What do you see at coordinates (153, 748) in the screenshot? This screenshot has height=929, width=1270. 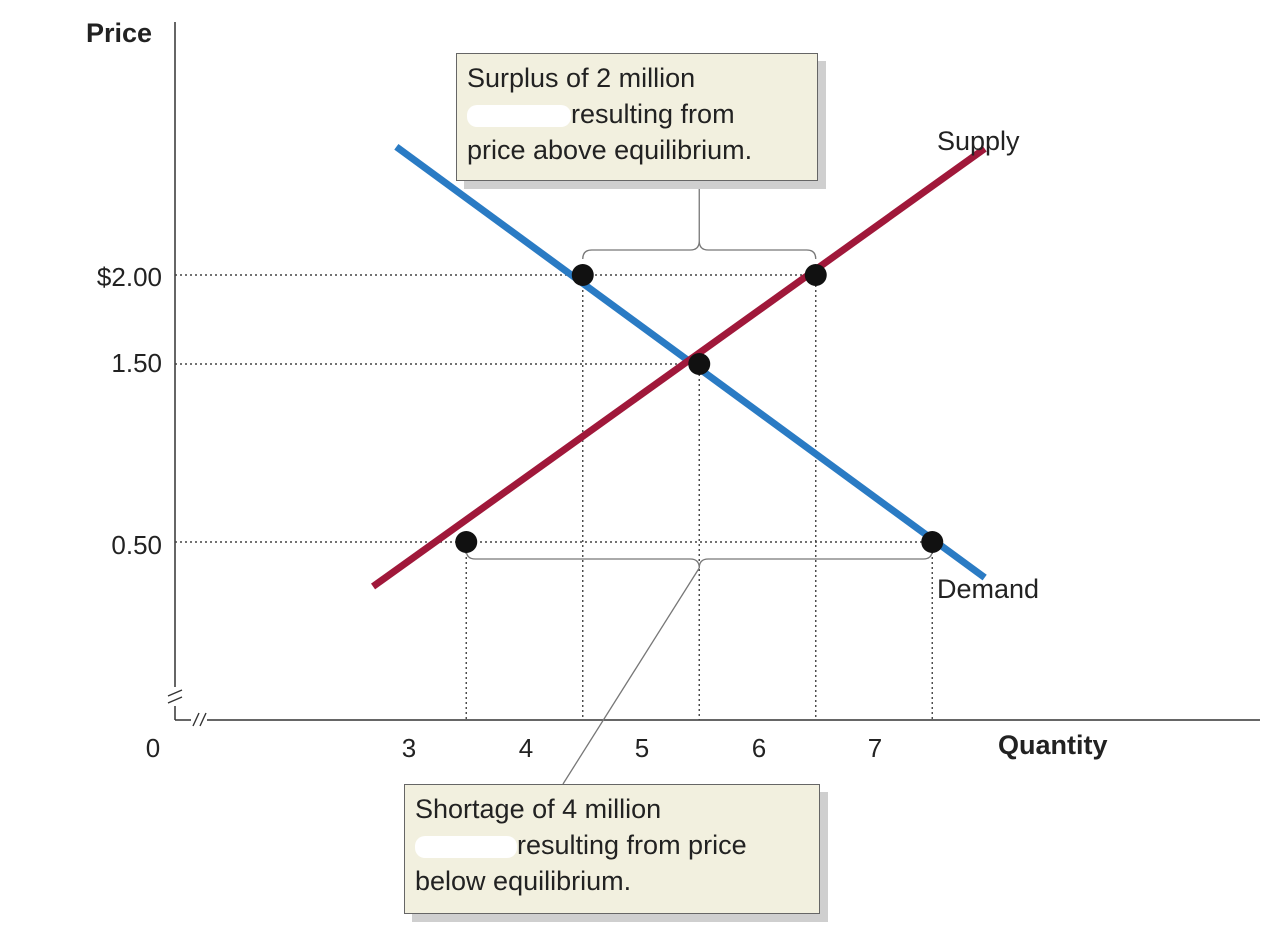 I see `origin-label: 0` at bounding box center [153, 748].